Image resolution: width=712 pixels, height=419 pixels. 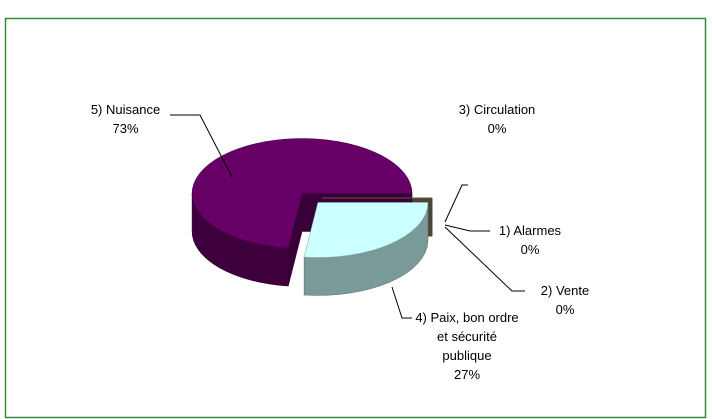 I want to click on slice-label: 3) Circulation, so click(x=497, y=109).